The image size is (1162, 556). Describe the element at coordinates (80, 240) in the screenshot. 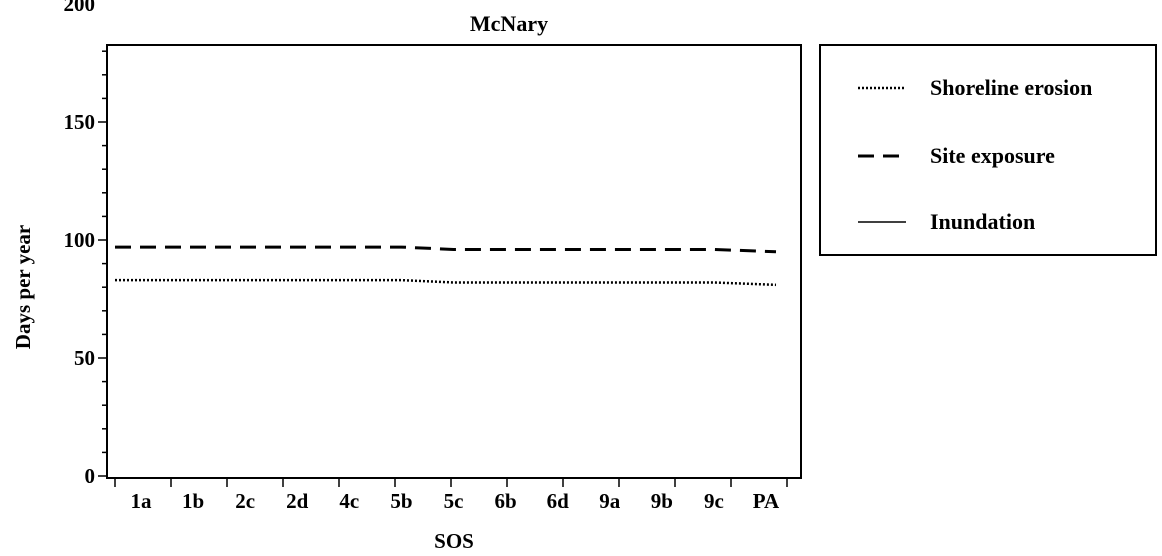

I see `y-tick-label: 100` at that location.